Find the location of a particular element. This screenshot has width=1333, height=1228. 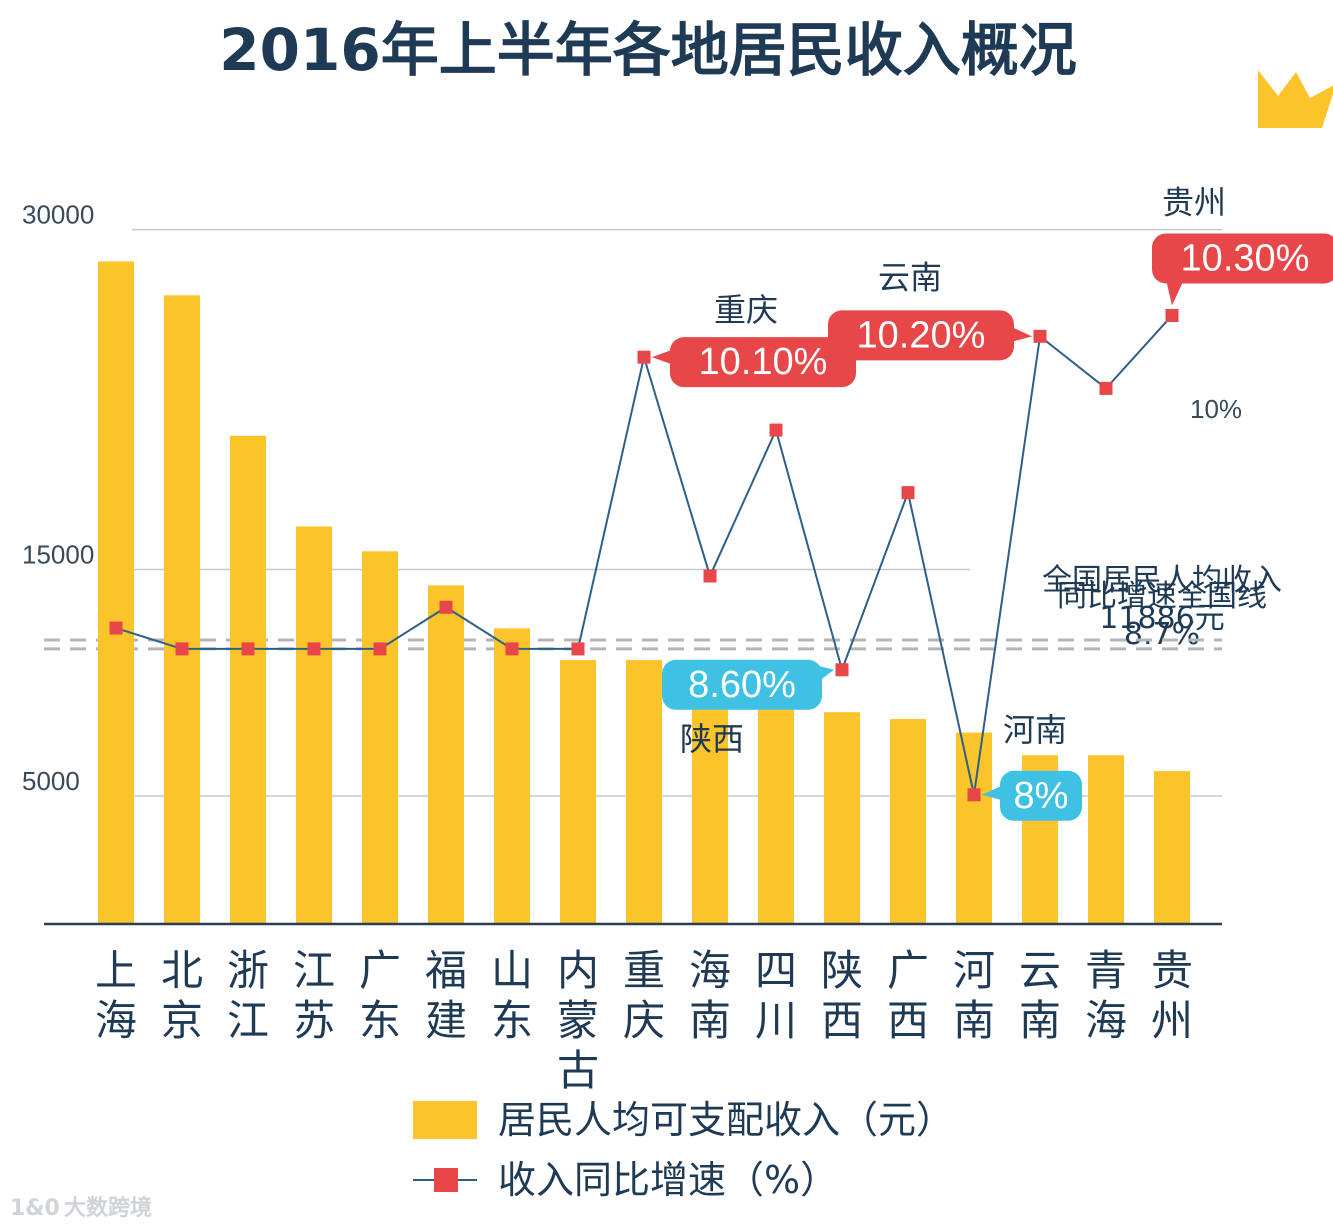

reference-label: 全国居民人均收入 is located at coordinates (1162, 580).